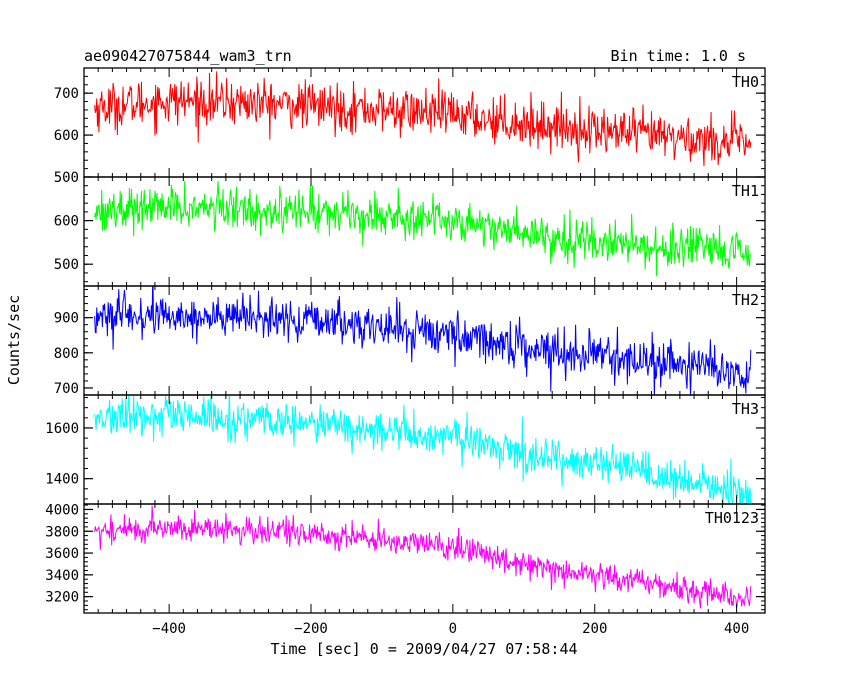 The image size is (850, 680). I want to click on panel-th2: 700 800 900 TH2, so click(410, 341).